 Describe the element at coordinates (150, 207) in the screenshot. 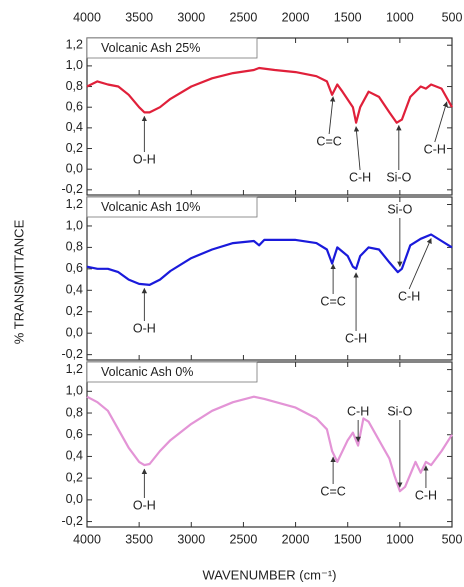

I see `panel-title: Volcanic Ash 10%` at that location.